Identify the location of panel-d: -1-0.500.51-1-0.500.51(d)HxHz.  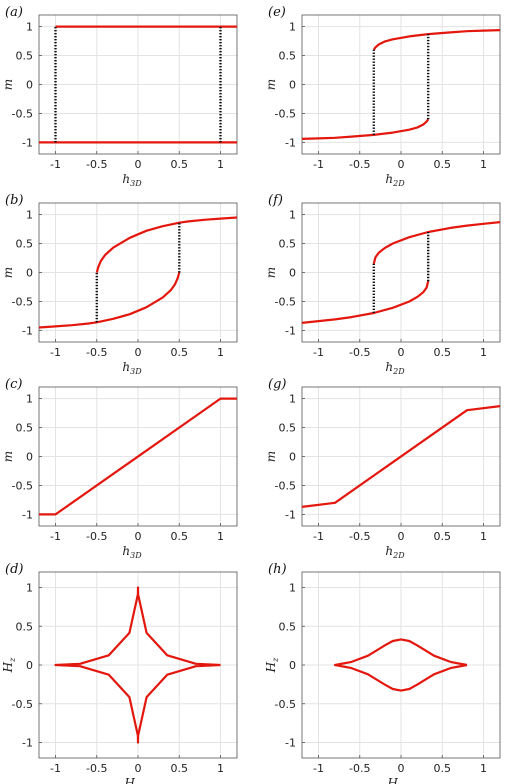
(119, 673).